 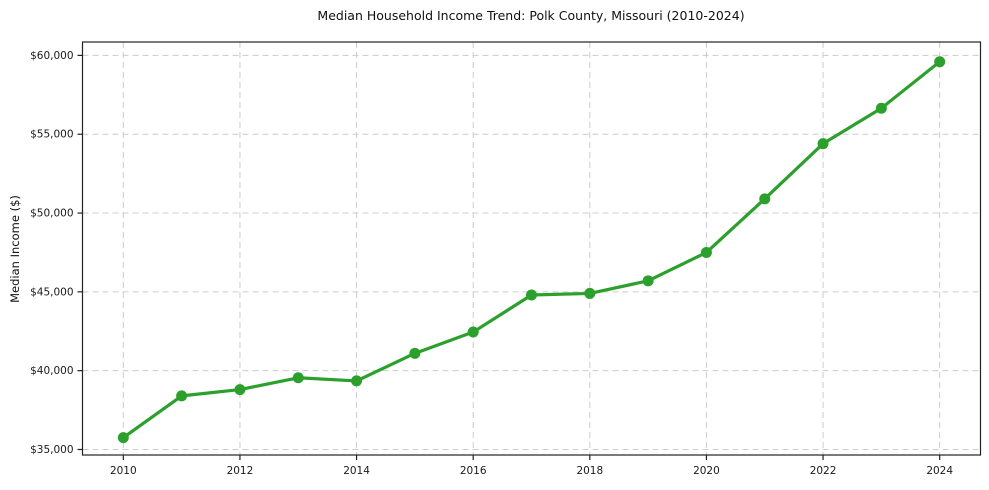 What do you see at coordinates (648, 281) in the screenshot?
I see `data-point-2019` at bounding box center [648, 281].